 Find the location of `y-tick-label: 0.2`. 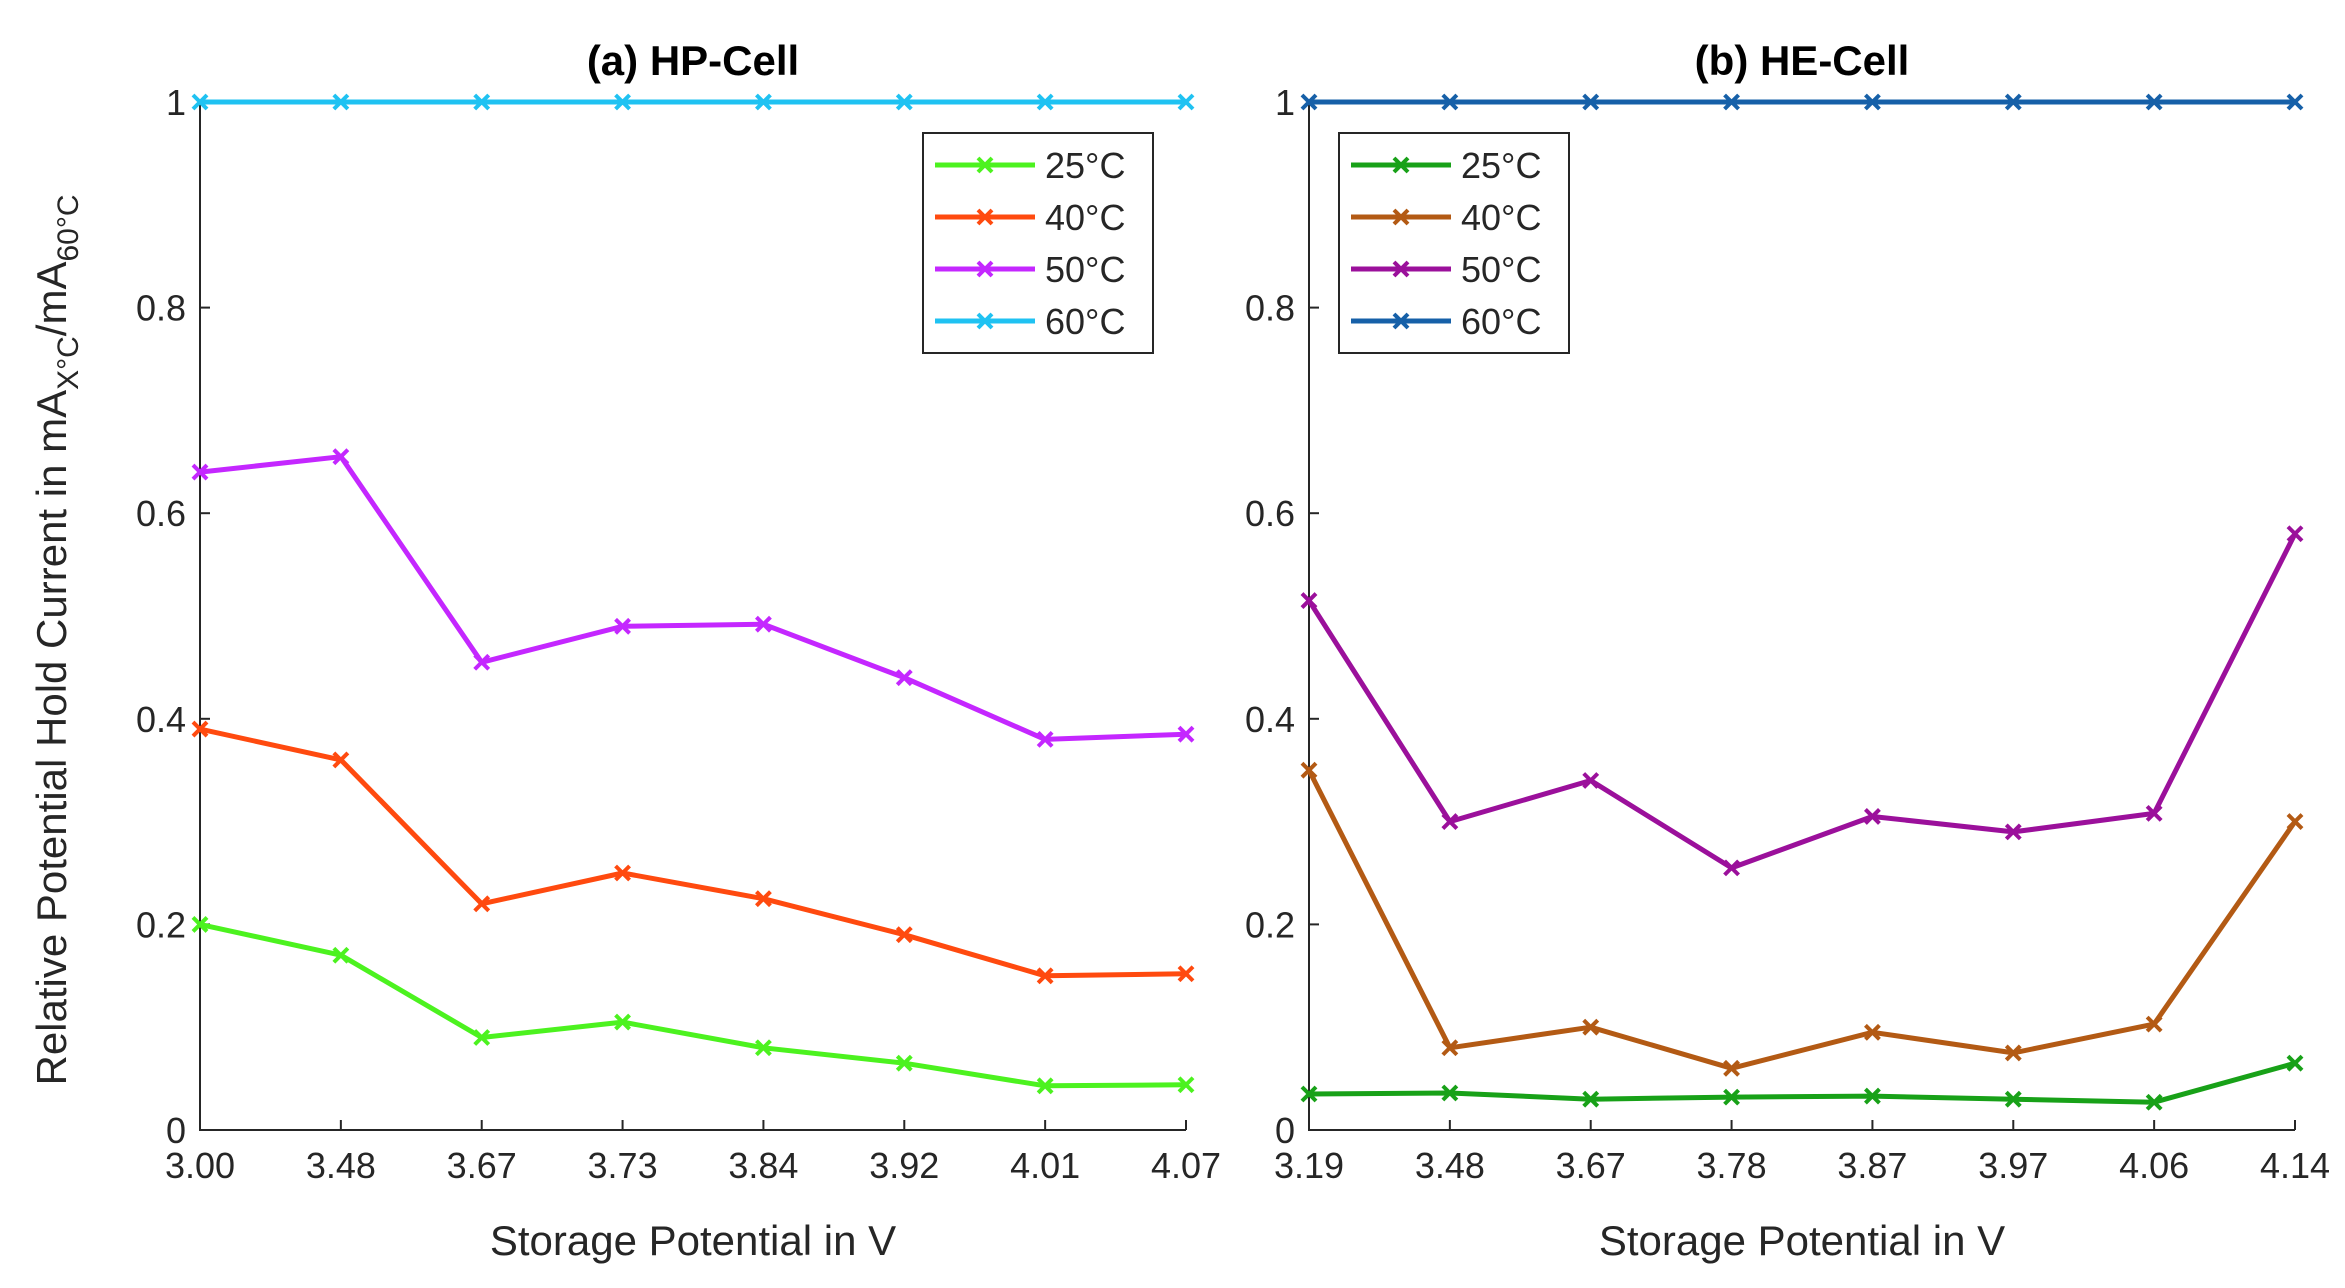

y-tick-label: 0.2 is located at coordinates (161, 924).